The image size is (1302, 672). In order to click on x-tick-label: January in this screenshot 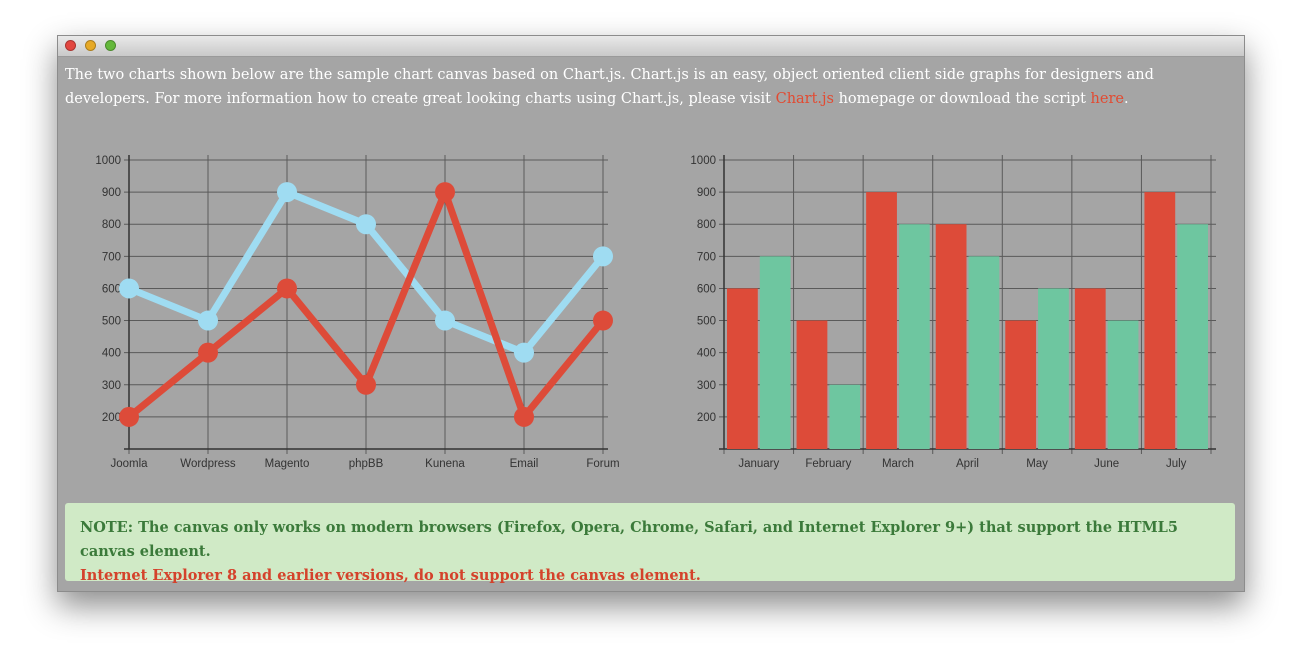, I will do `click(758, 464)`.